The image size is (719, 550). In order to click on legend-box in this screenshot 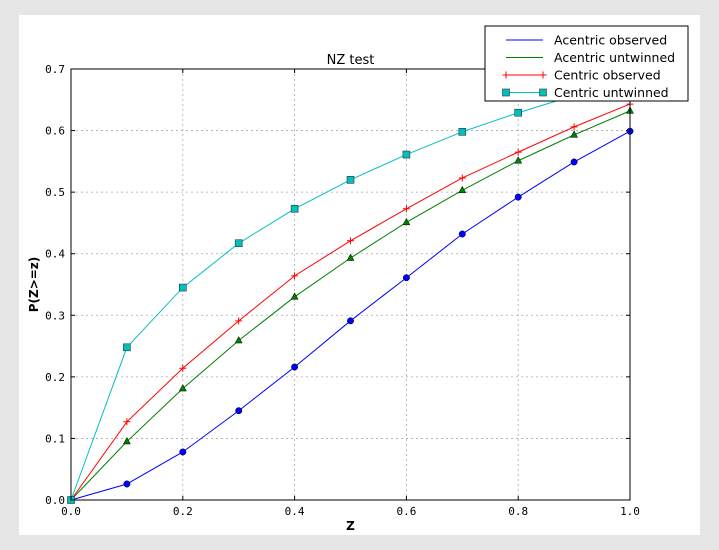, I will do `click(586, 63)`.